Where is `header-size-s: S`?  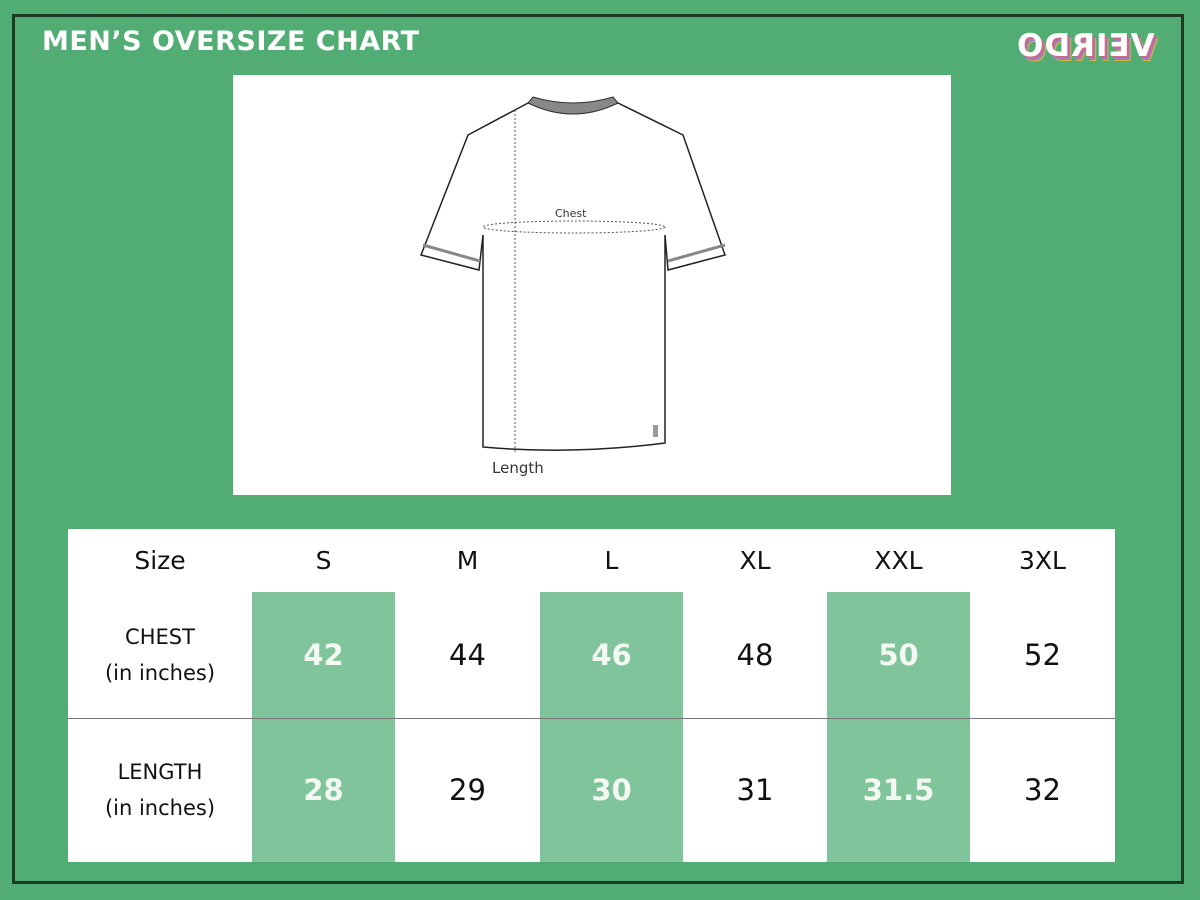
header-size-s: S is located at coordinates (323, 560).